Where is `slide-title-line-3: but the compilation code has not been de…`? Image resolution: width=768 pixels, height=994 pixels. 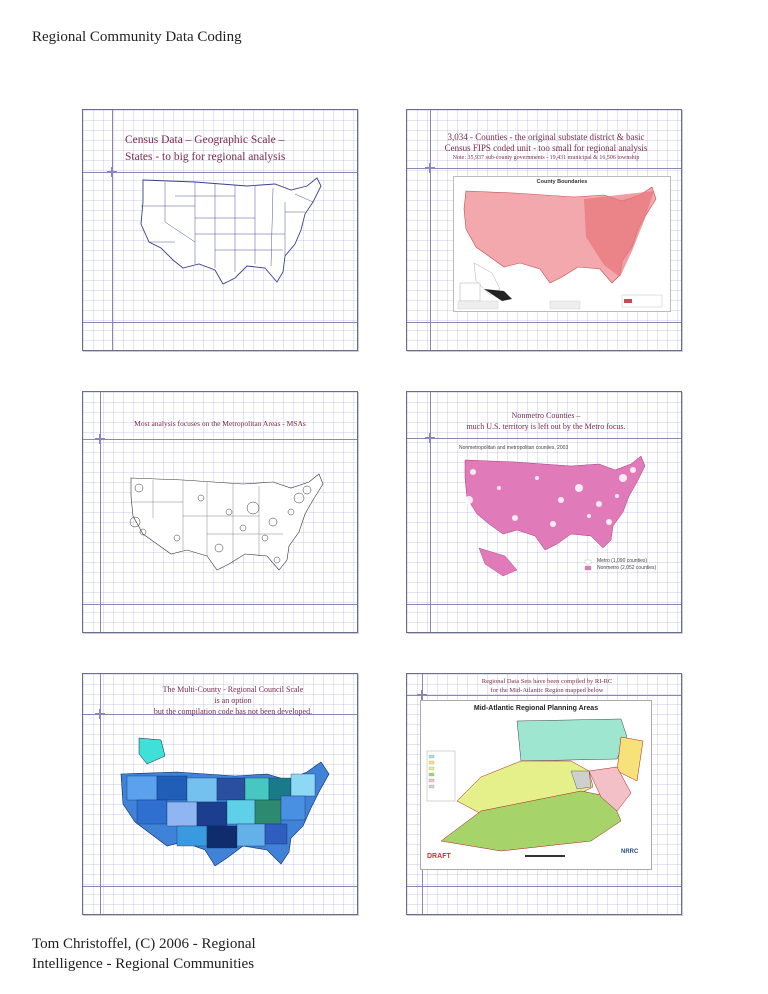
slide-title-line-3: but the compilation code has not been de… is located at coordinates (233, 711).